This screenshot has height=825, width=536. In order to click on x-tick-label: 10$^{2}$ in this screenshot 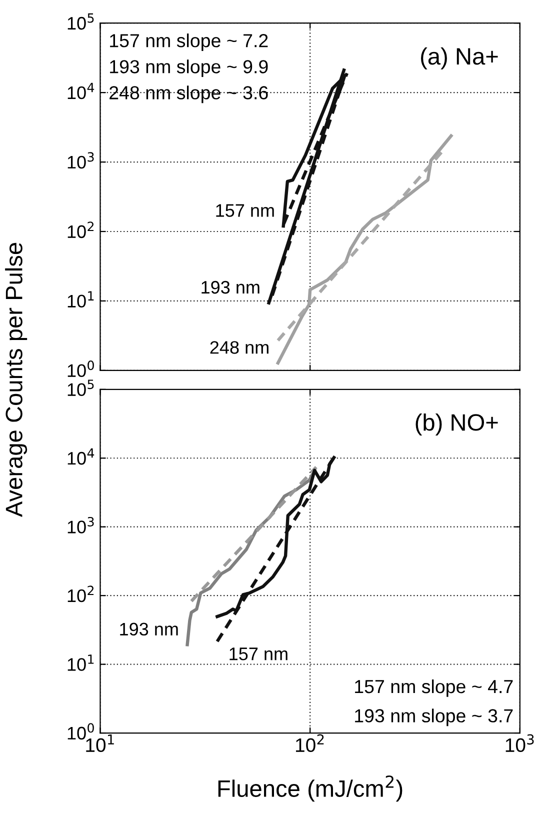, I will do `click(310, 743)`.